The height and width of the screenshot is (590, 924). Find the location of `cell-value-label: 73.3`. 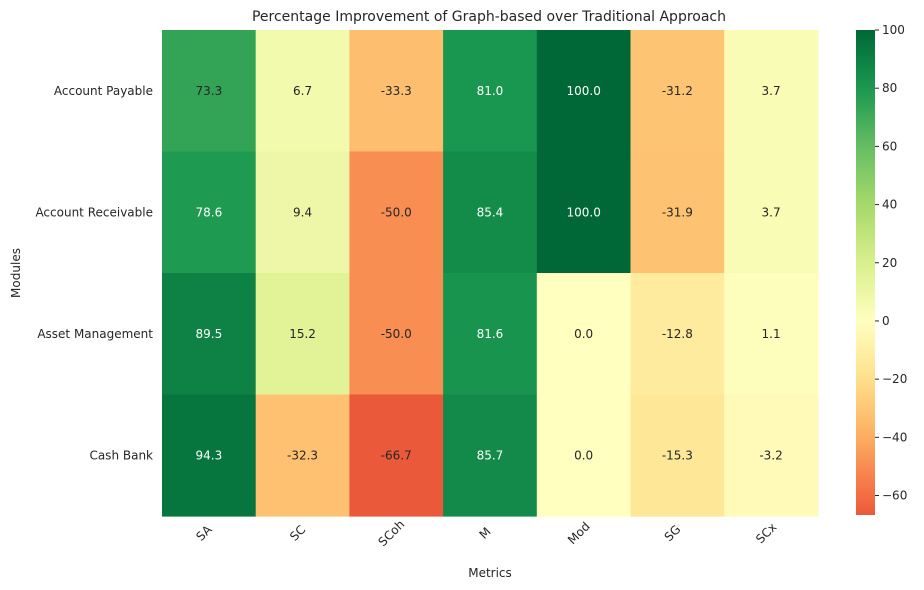

cell-value-label: 73.3 is located at coordinates (208, 91).